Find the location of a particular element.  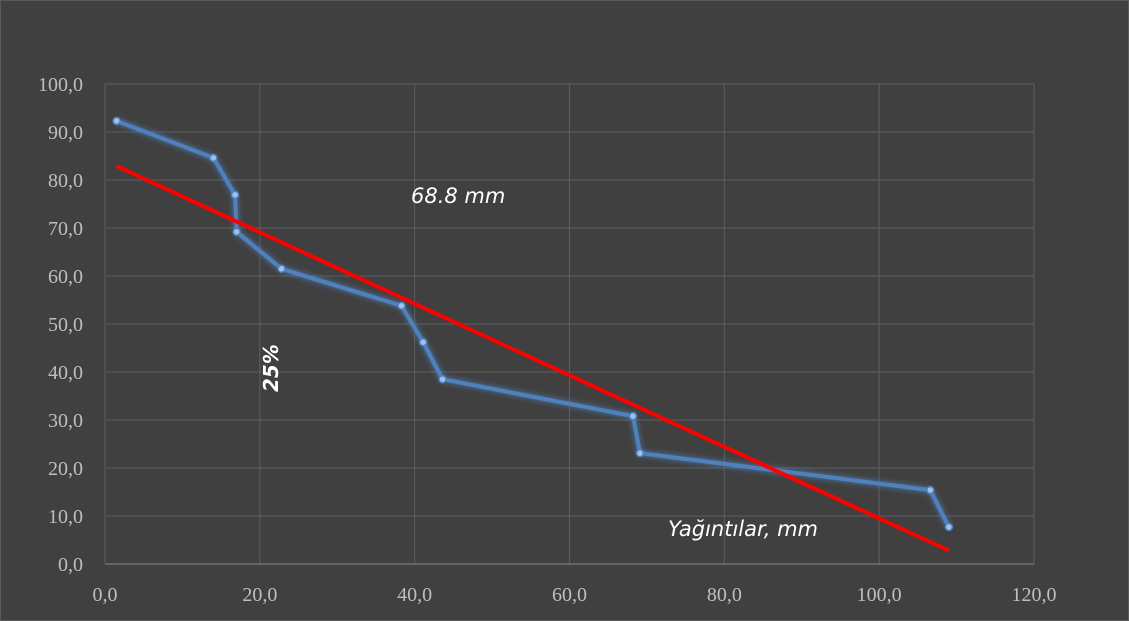

y-tick-label: 70,0 is located at coordinates (65, 229).